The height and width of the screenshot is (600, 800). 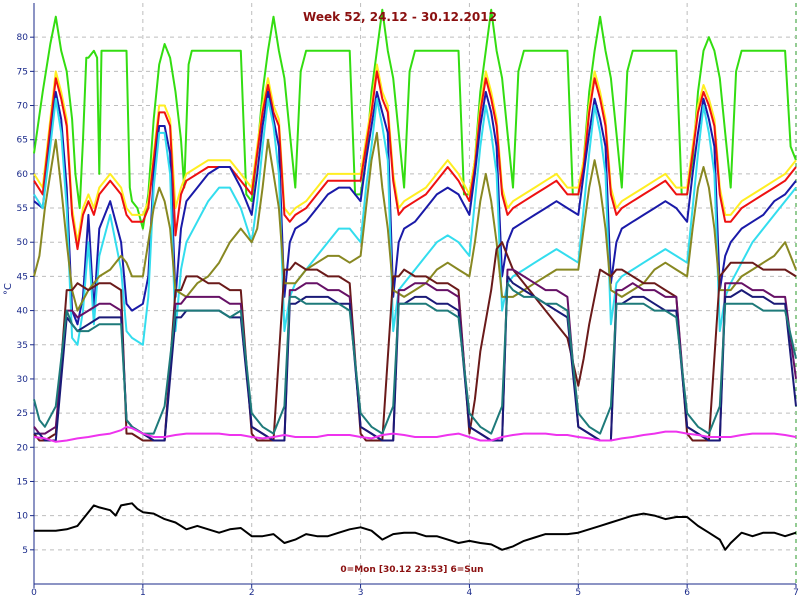 I want to click on y-tick-label: 45, so click(x=22, y=277).